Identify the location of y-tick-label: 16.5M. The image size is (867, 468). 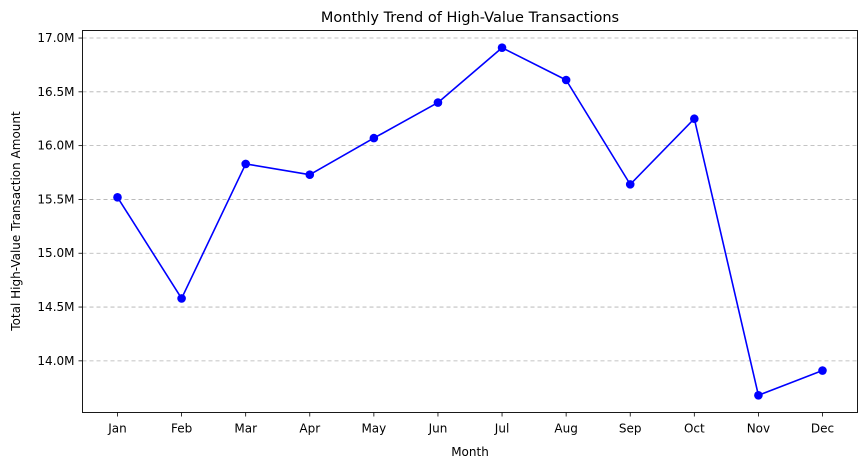
(55, 92).